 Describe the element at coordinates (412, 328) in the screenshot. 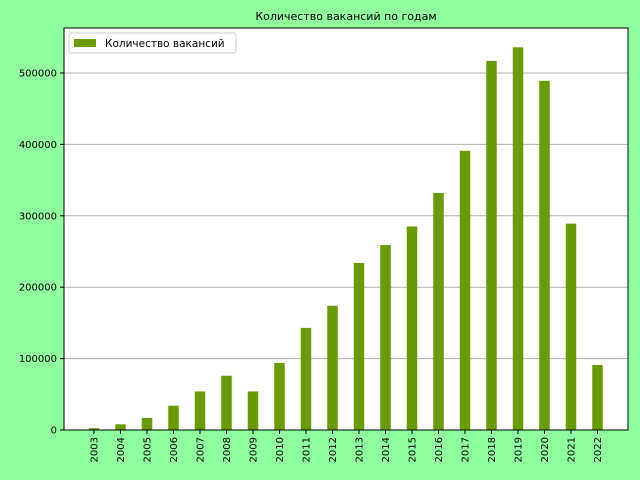

I see `bar-2015` at that location.